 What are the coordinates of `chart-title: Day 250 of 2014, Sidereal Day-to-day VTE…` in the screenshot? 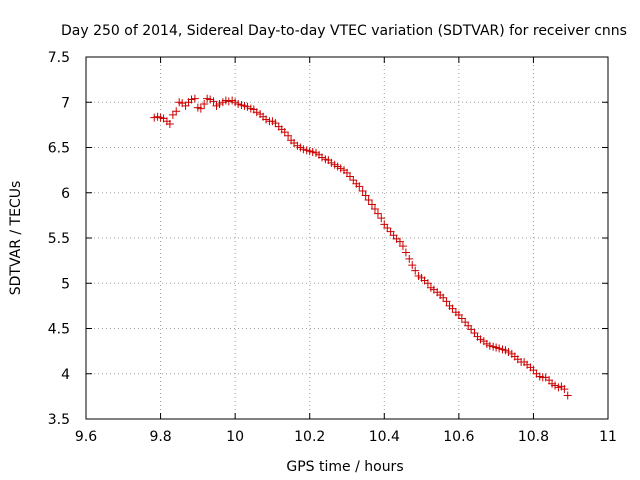 It's located at (344, 31).